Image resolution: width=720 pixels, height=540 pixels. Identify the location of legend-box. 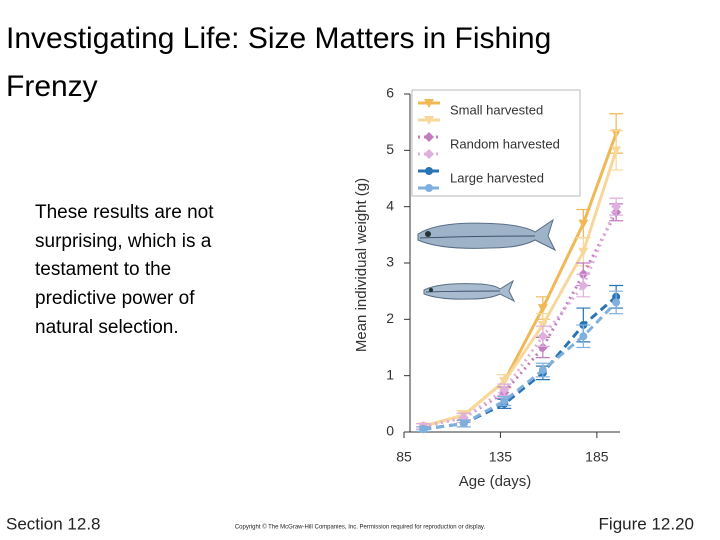
(496, 143).